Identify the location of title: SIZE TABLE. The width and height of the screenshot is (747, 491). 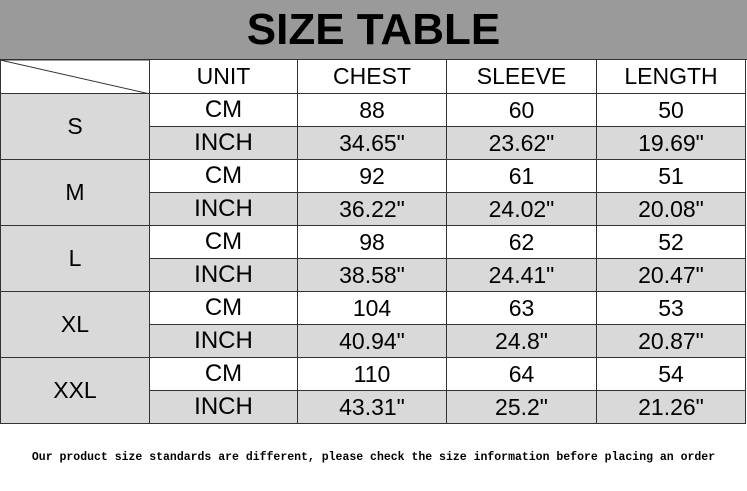
(373, 30).